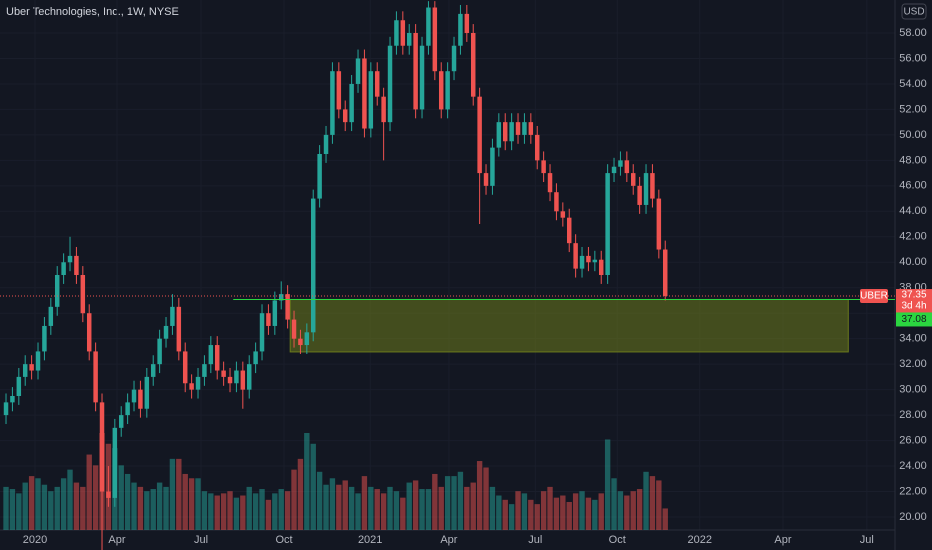  I want to click on y-tick-label: 26.00, so click(913, 440).